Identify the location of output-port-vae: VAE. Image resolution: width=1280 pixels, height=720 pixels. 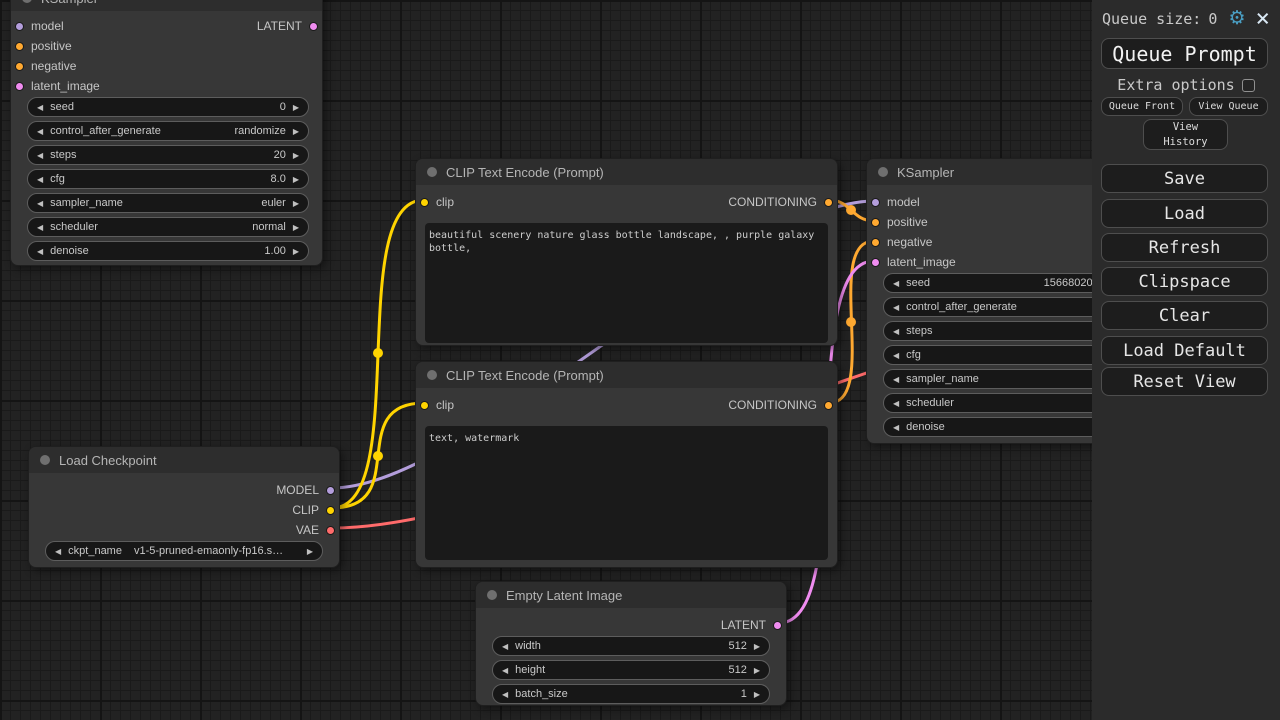
(315, 530).